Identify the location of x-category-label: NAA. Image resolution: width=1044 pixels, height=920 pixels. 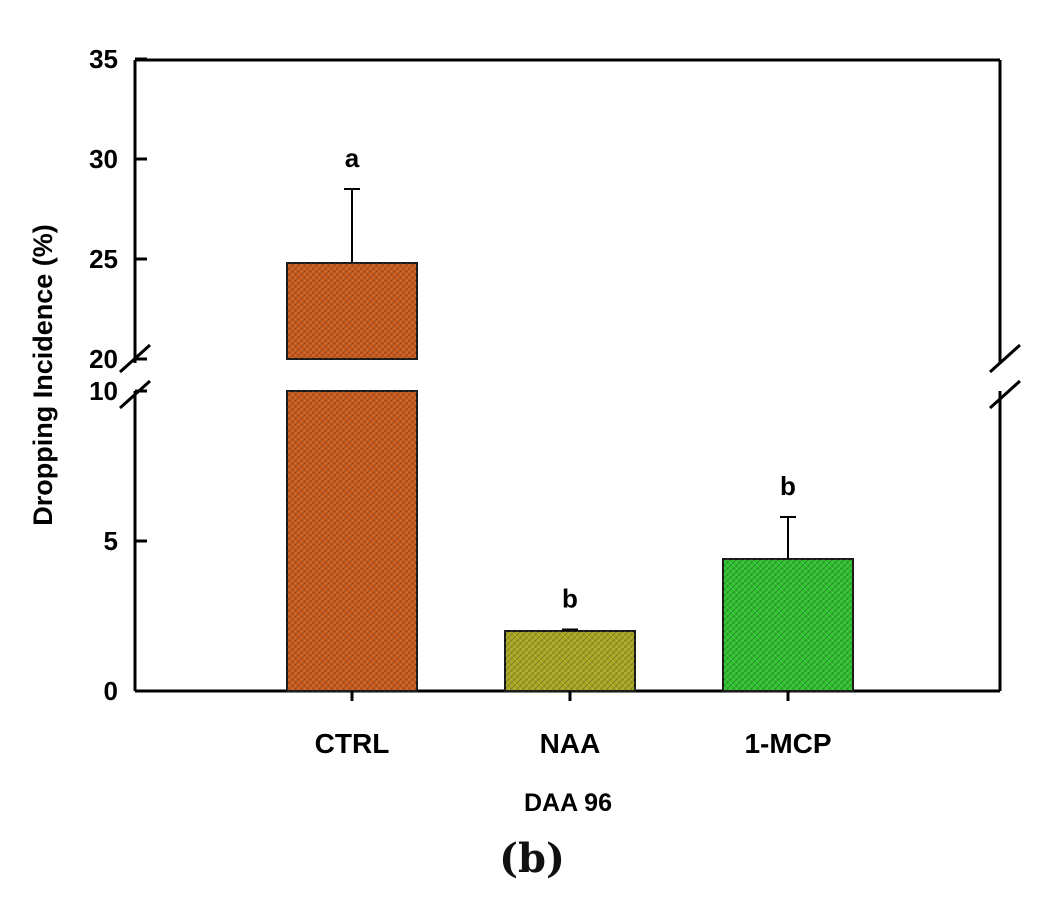
(570, 743).